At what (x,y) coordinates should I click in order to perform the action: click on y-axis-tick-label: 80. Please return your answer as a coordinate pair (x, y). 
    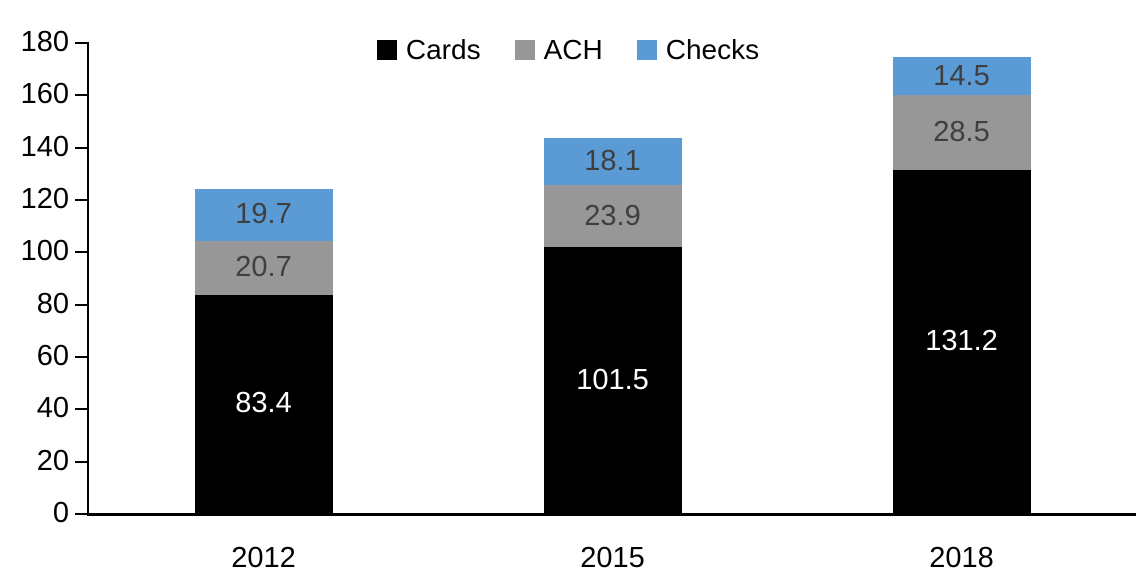
    Looking at the image, I should click on (52, 303).